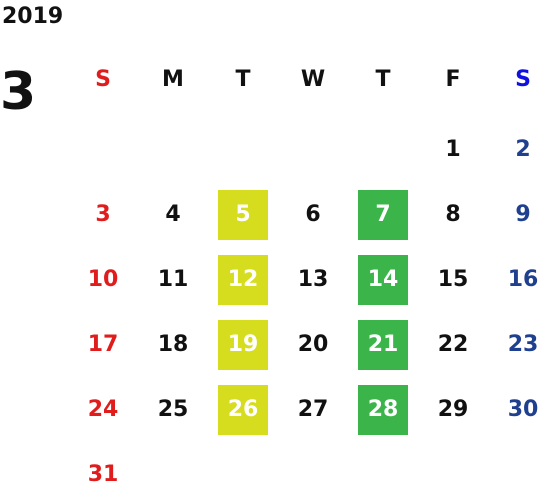 The height and width of the screenshot is (503, 548). I want to click on day-number: 26, so click(243, 410).